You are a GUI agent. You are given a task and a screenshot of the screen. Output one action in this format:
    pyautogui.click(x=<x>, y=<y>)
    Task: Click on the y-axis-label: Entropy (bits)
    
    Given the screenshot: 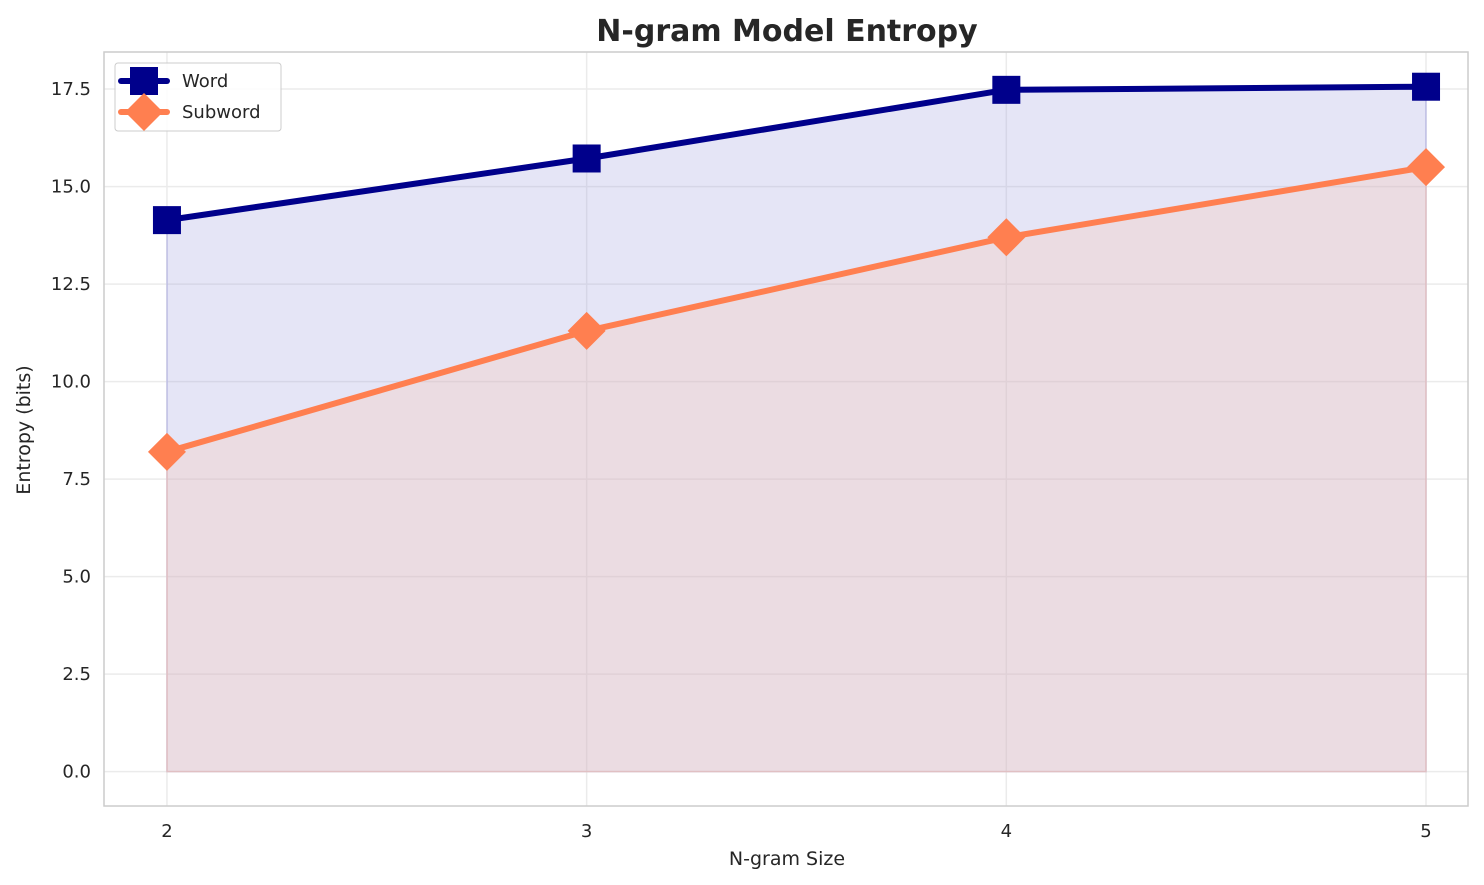 What is the action you would take?
    pyautogui.click(x=24, y=429)
    